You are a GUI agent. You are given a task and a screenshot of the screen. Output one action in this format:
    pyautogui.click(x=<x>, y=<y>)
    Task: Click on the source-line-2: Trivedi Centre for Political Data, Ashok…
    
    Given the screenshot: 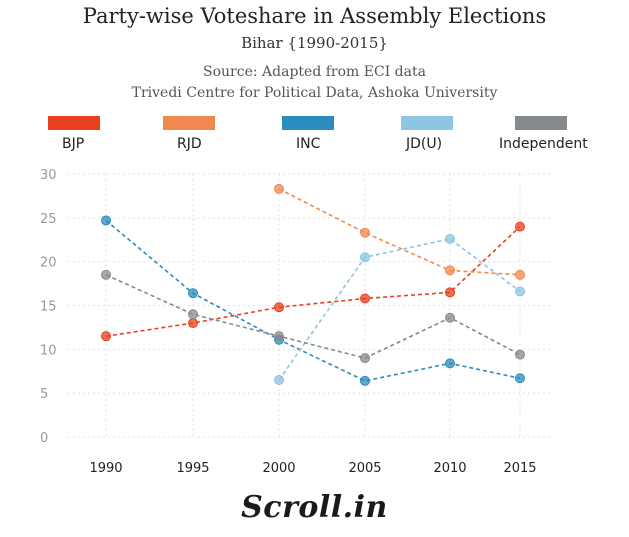 What is the action you would take?
    pyautogui.click(x=314, y=93)
    